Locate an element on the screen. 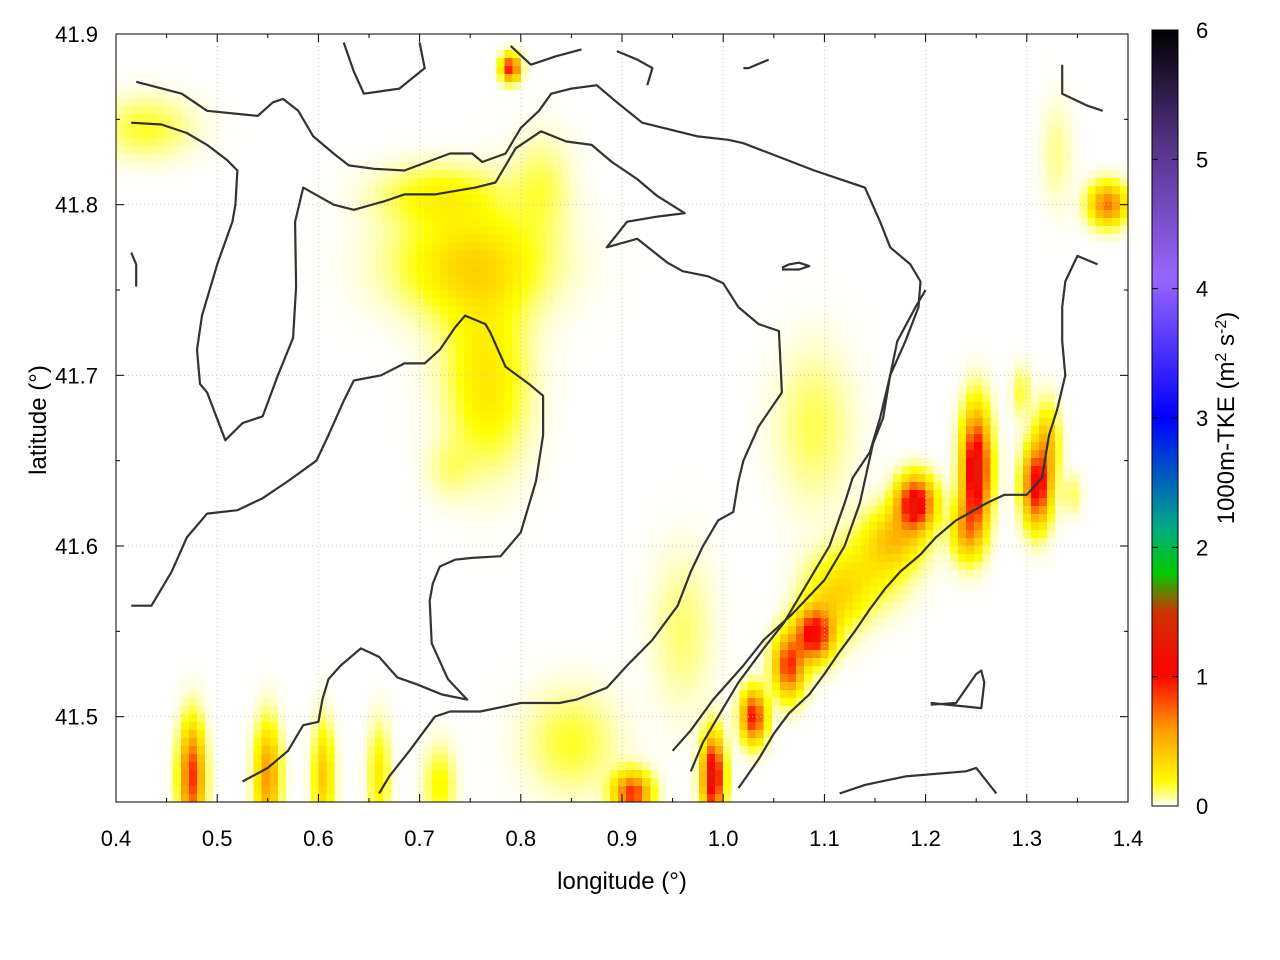 The image size is (1280, 960). x-tick-label: 1.0 is located at coordinates (723, 838).